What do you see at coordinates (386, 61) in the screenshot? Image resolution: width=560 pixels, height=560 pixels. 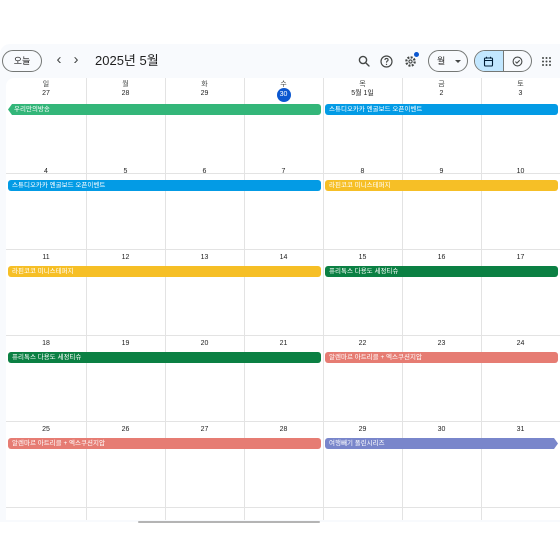 I see `help-icon` at bounding box center [386, 61].